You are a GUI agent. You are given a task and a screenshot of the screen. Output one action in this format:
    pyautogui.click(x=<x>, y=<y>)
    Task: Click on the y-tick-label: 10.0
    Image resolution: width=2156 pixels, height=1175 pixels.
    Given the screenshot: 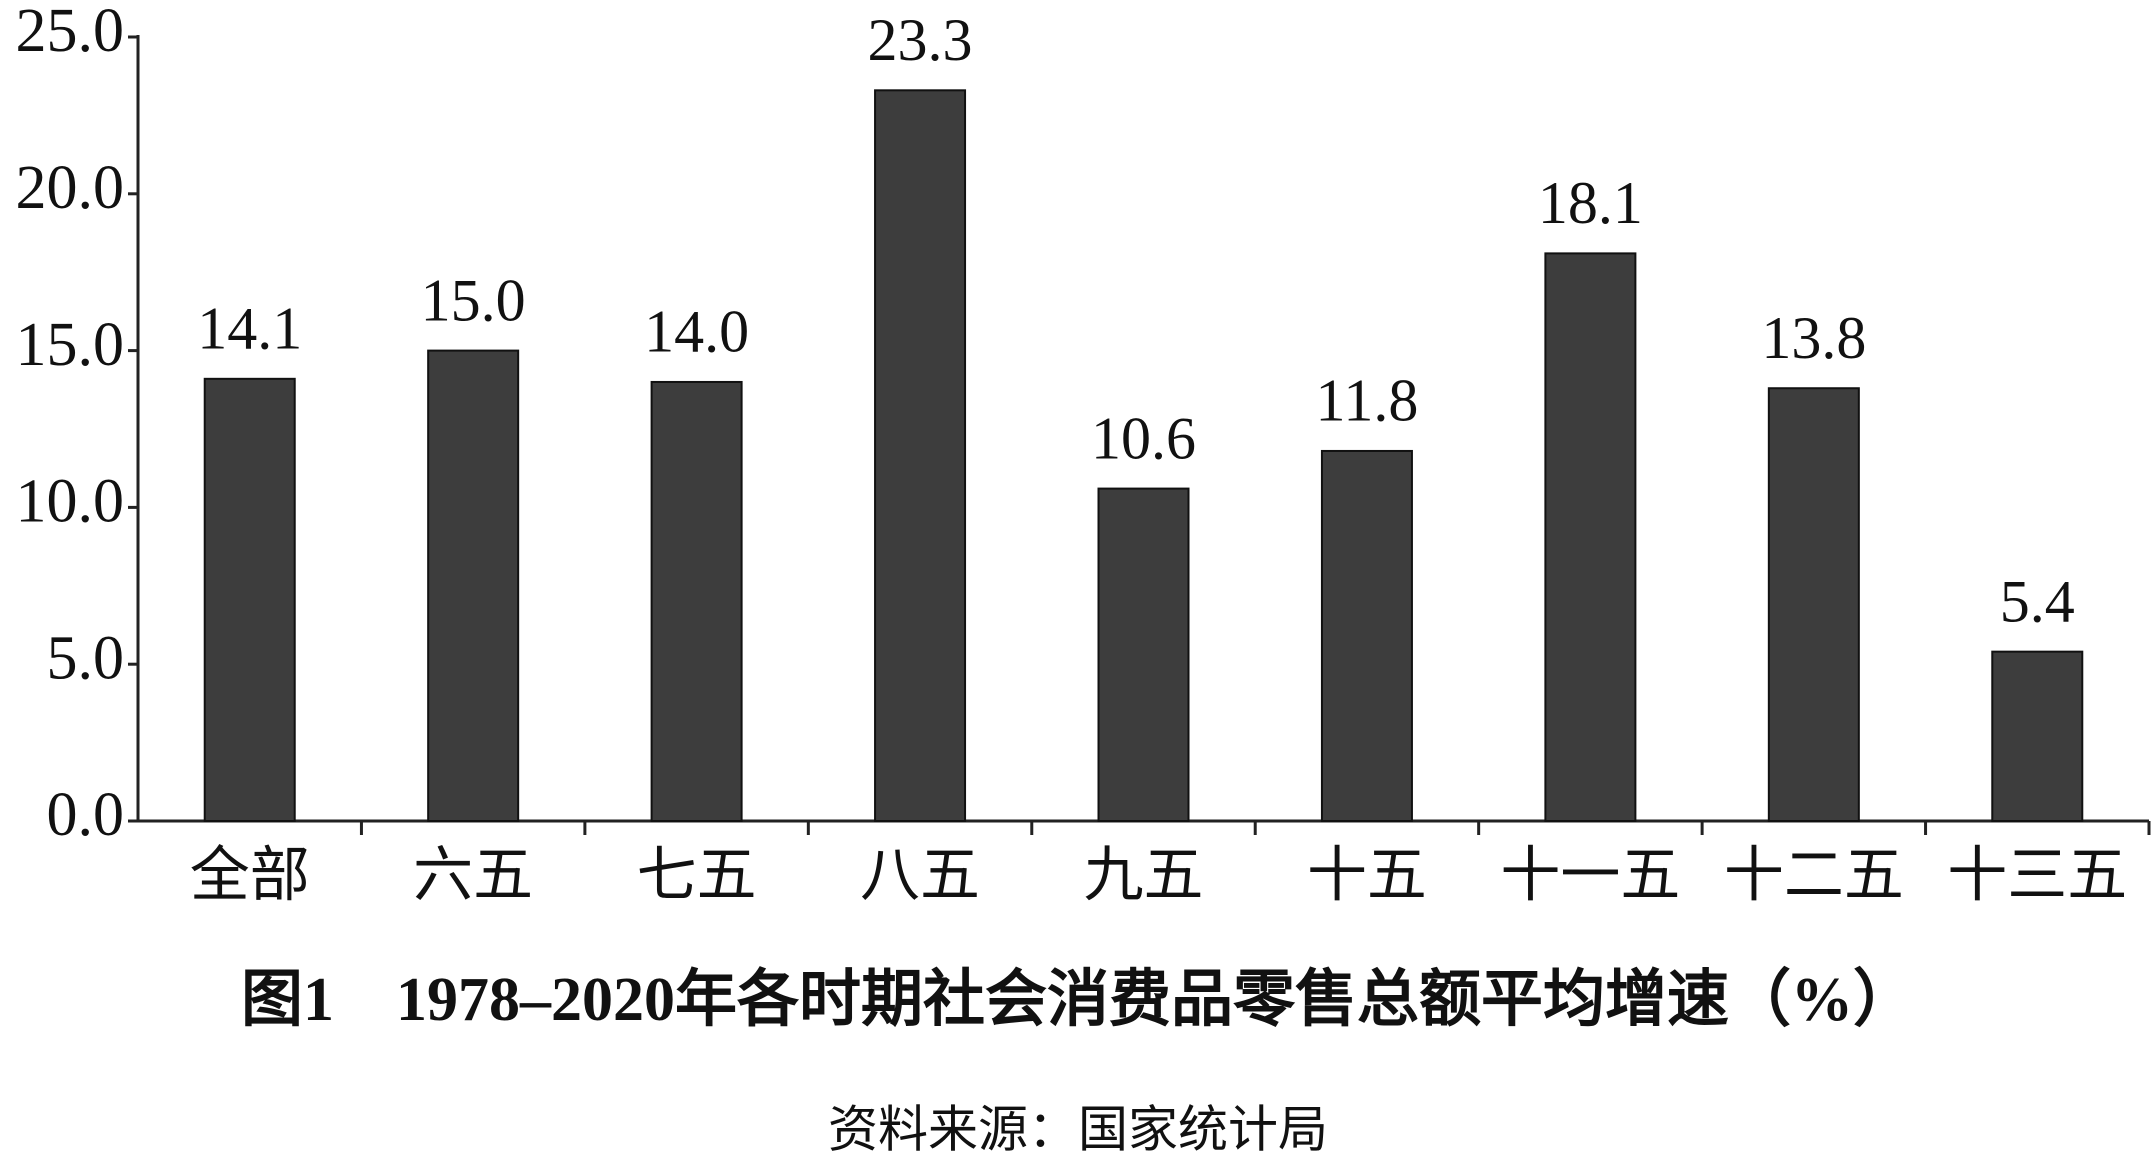 What is the action you would take?
    pyautogui.click(x=70, y=502)
    